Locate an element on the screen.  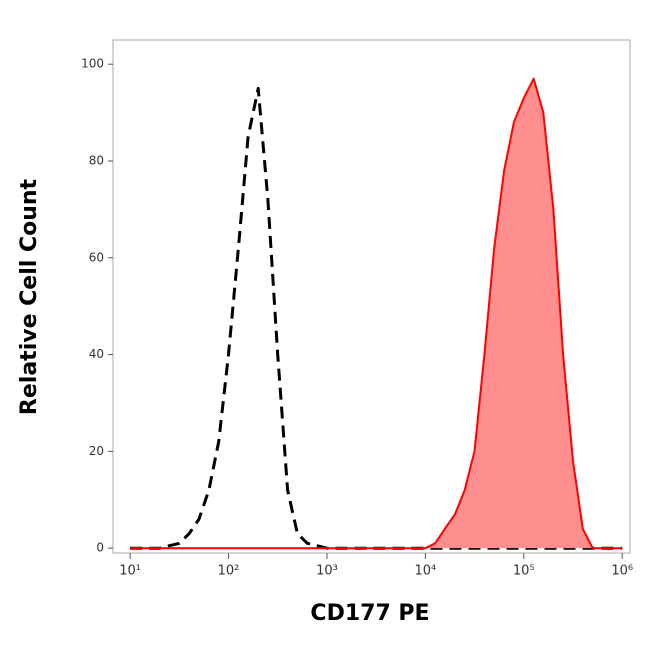
y-tick-label: 60 is located at coordinates (96, 257).